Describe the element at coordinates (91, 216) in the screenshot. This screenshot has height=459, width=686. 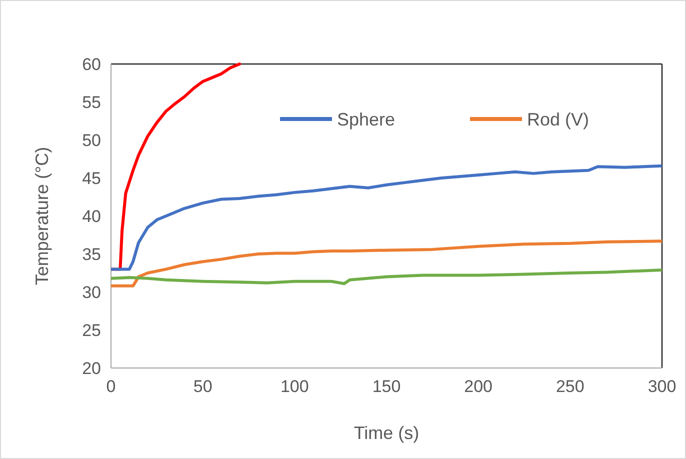
I see `y-tick-label: 40` at that location.